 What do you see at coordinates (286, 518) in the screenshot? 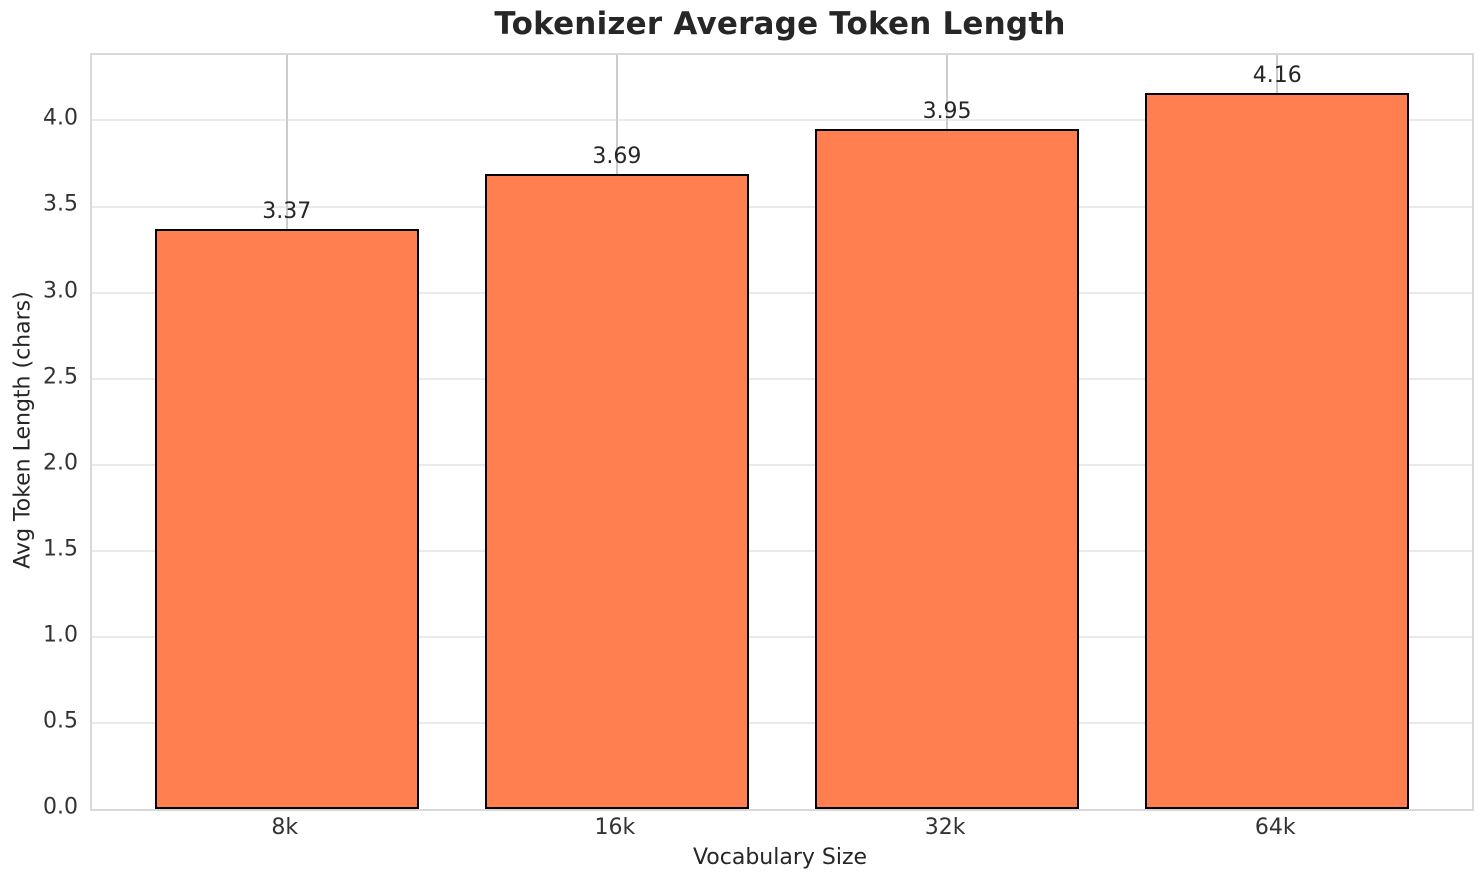
I see `bar-8k` at bounding box center [286, 518].